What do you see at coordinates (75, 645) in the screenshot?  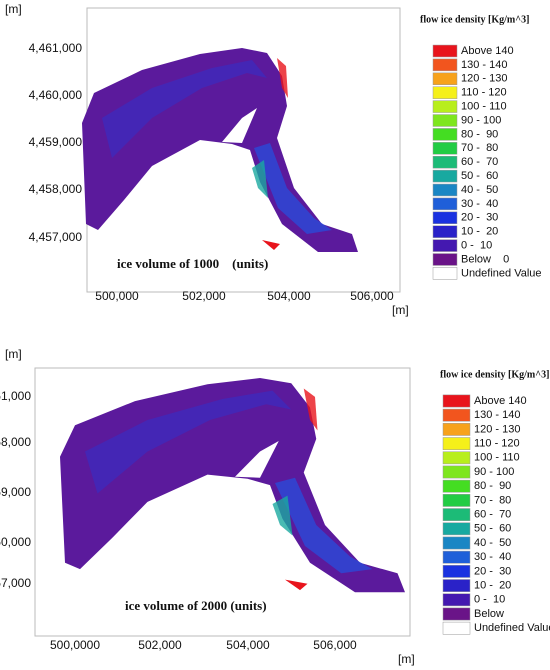 I see `x-tick-label: 500,0000` at bounding box center [75, 645].